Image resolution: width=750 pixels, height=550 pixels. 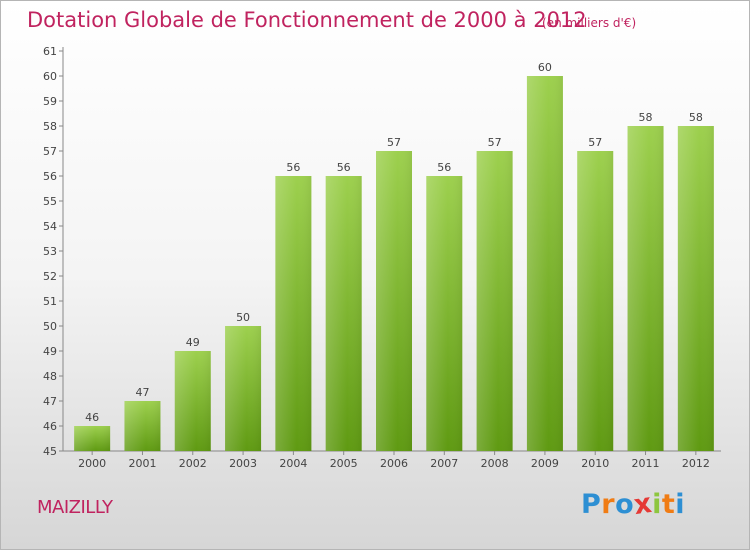 What do you see at coordinates (50, 376) in the screenshot?
I see `y-tick-label: 48` at bounding box center [50, 376].